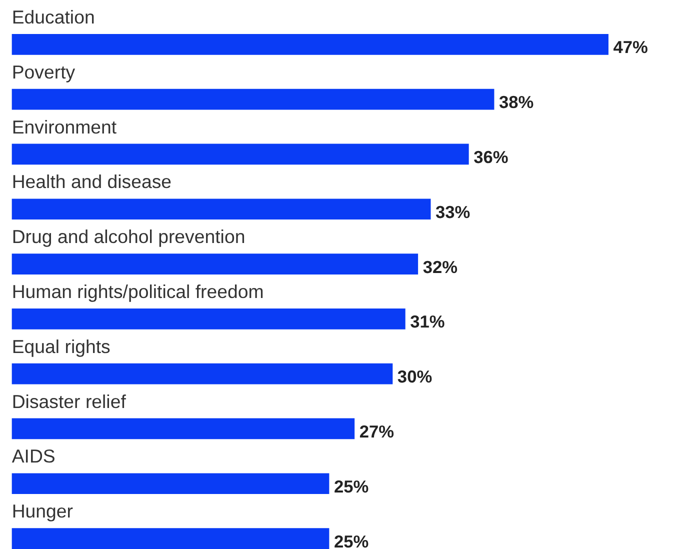 Image resolution: width=673 pixels, height=549 pixels. I want to click on data-label: 47%, so click(630, 47).